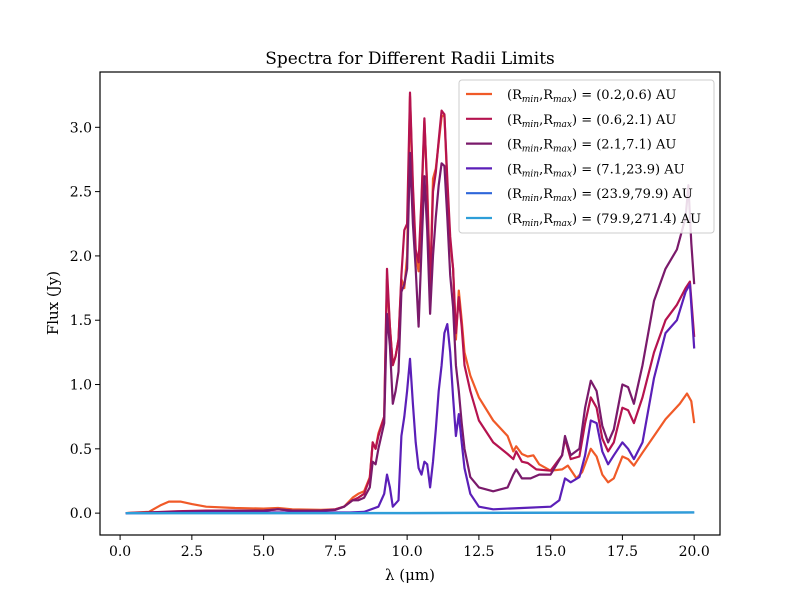  Describe the element at coordinates (263, 552) in the screenshot. I see `x-tick-label: 5.0` at that location.